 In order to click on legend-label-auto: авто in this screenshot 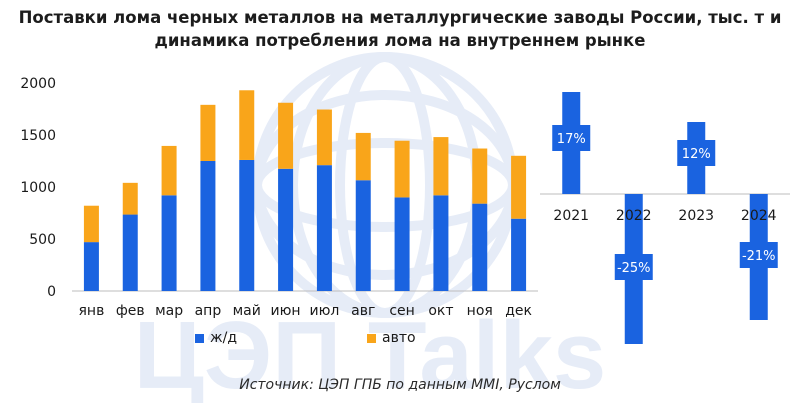, I will do `click(399, 338)`.